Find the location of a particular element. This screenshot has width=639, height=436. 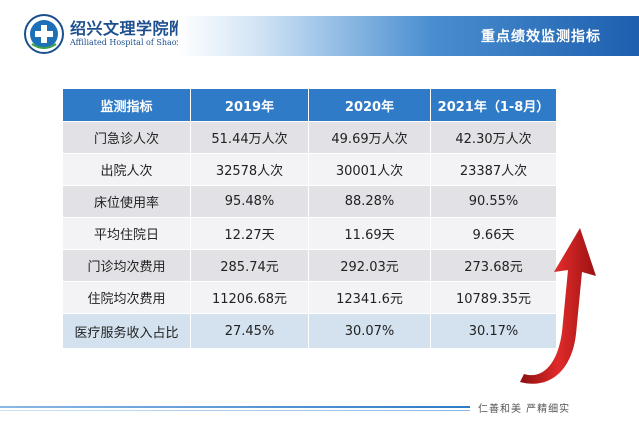

table-cell: 12341.6元 is located at coordinates (369, 297).